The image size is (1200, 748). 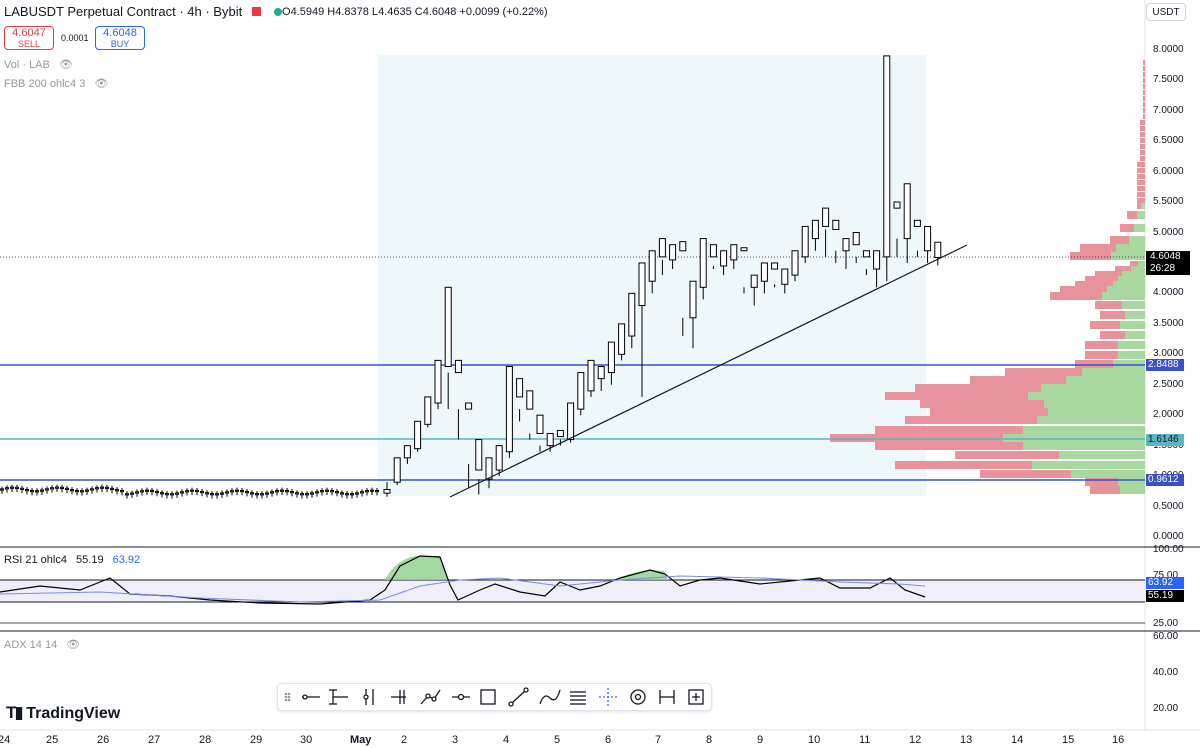 I want to click on buy-button: 4.6048 BUY, so click(x=120, y=38).